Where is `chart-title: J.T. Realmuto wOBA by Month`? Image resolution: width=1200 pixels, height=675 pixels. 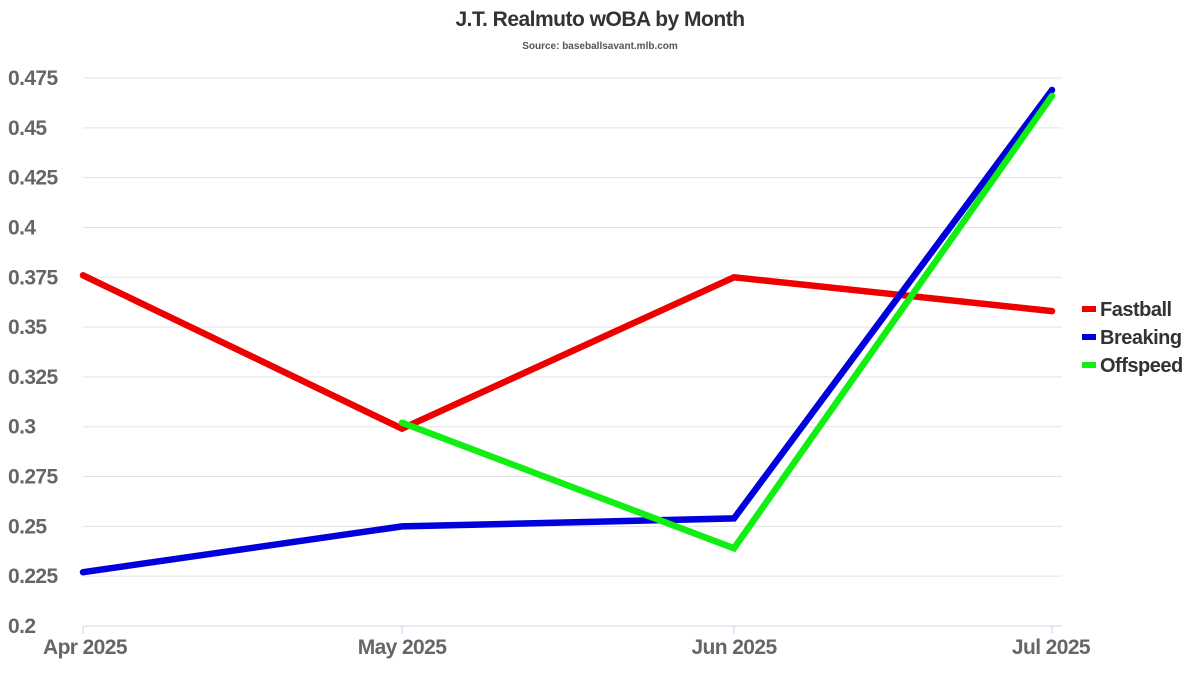 chart-title: J.T. Realmuto wOBA by Month is located at coordinates (600, 19).